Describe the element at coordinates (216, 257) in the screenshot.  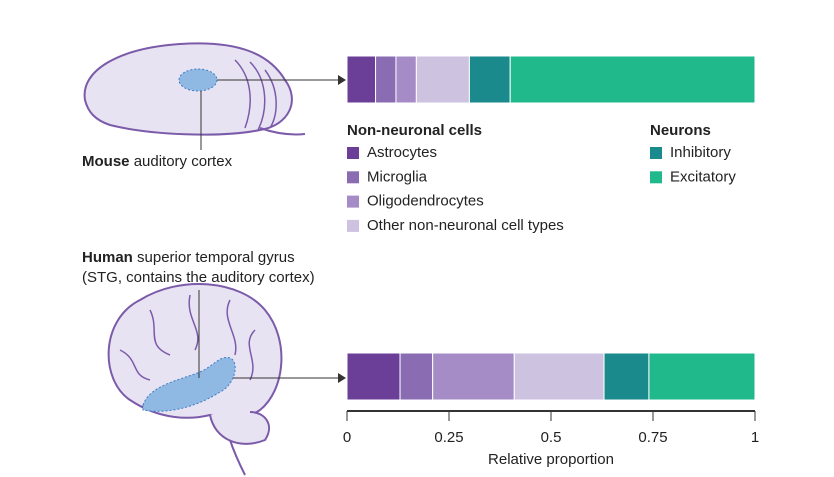
I see `category-description: superior temporal gyrus` at that location.